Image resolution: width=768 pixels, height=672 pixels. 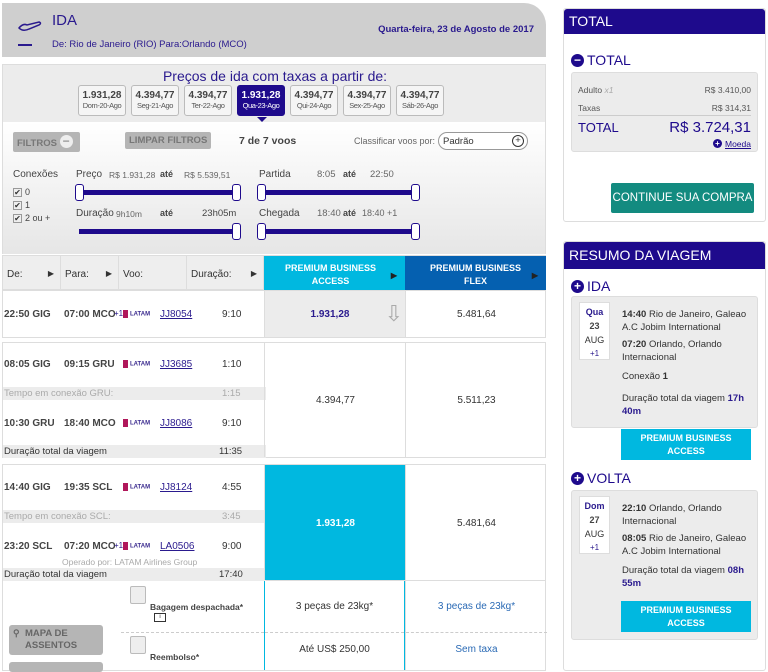 I want to click on currency-link: + Moeda, so click(x=732, y=144).